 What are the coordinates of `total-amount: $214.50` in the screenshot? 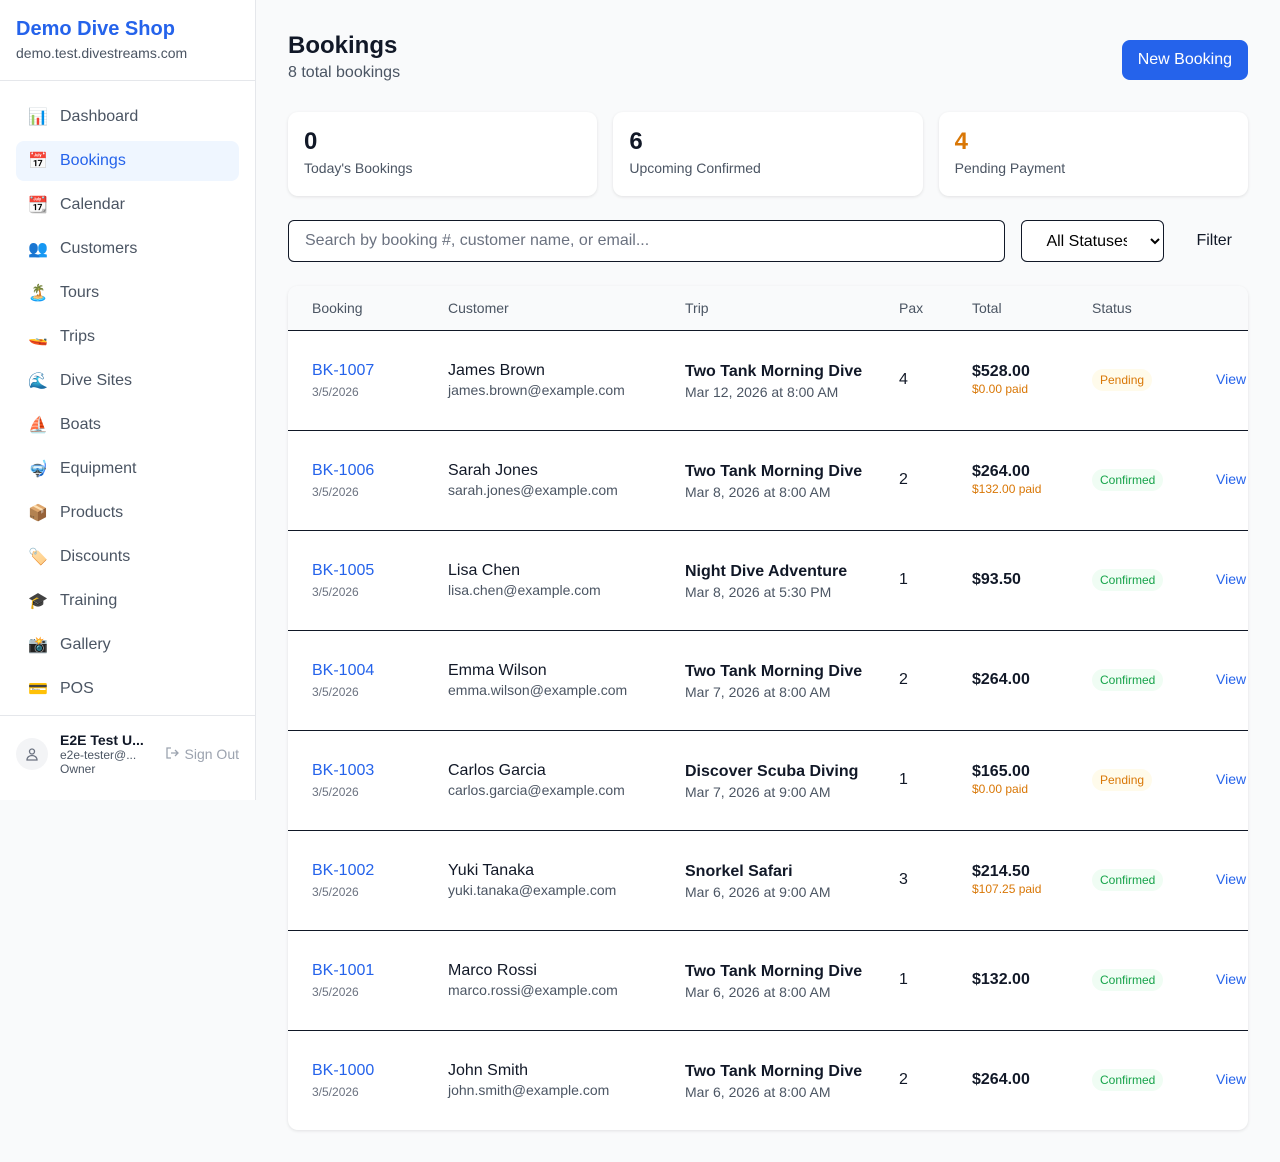 It's located at (1001, 871).